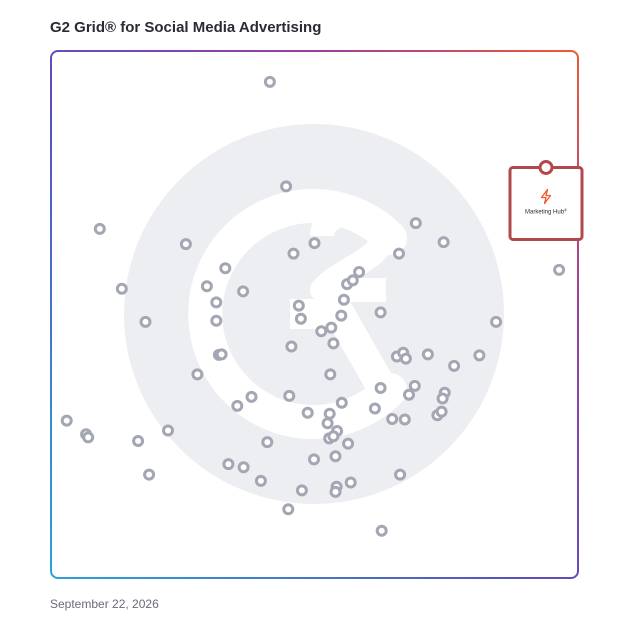  I want to click on chart-title: G2 Grid® for Social Media Advertising, so click(186, 27).